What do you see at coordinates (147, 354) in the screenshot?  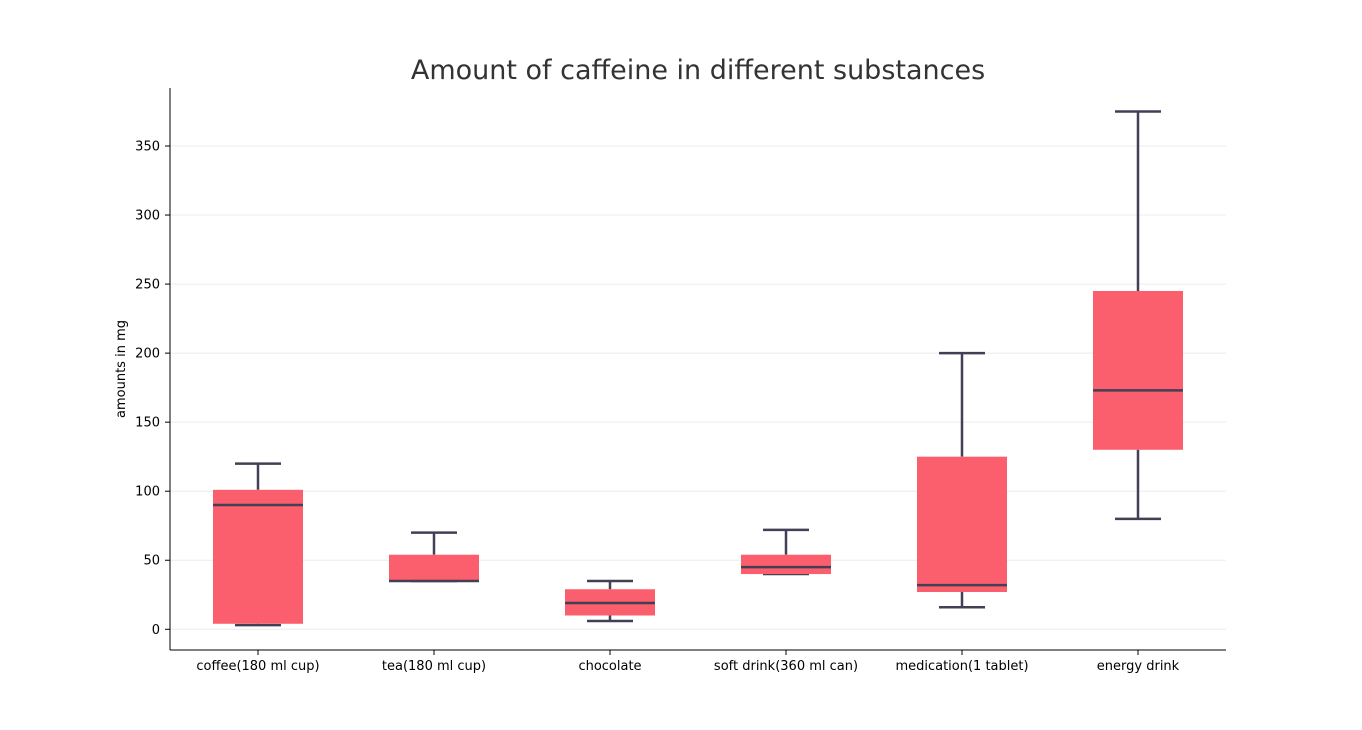 I see `y-tick-label: 200` at bounding box center [147, 354].